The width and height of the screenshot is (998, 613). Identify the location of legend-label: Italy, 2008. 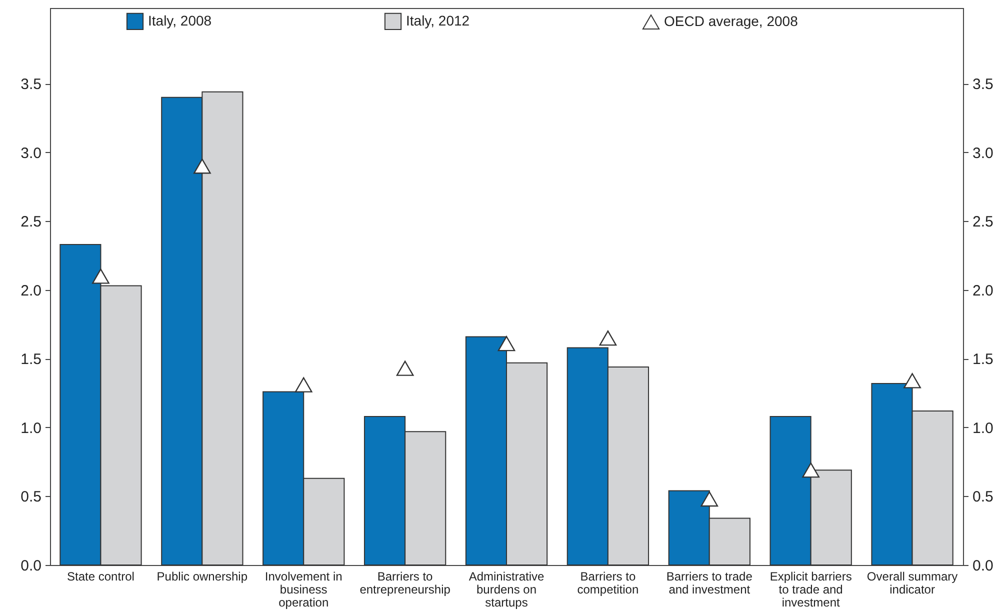
(180, 20).